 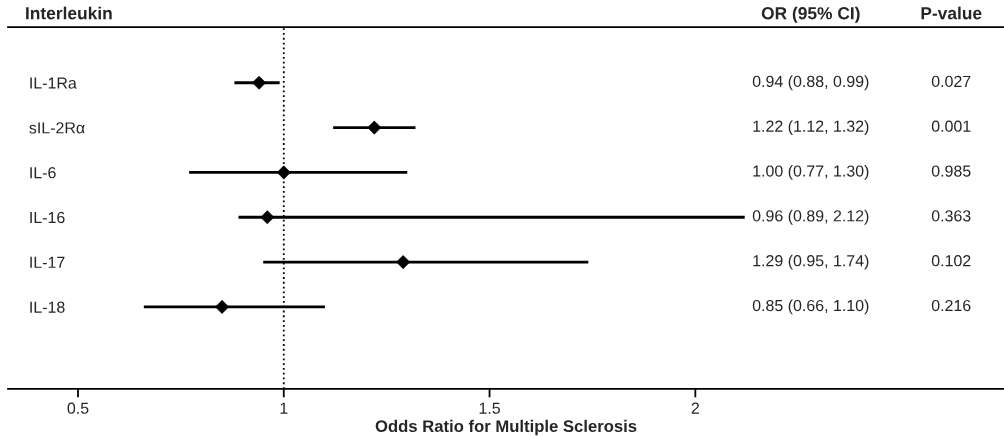 I want to click on annotation: 0.96 (0.89, 2.12), so click(x=810, y=217).